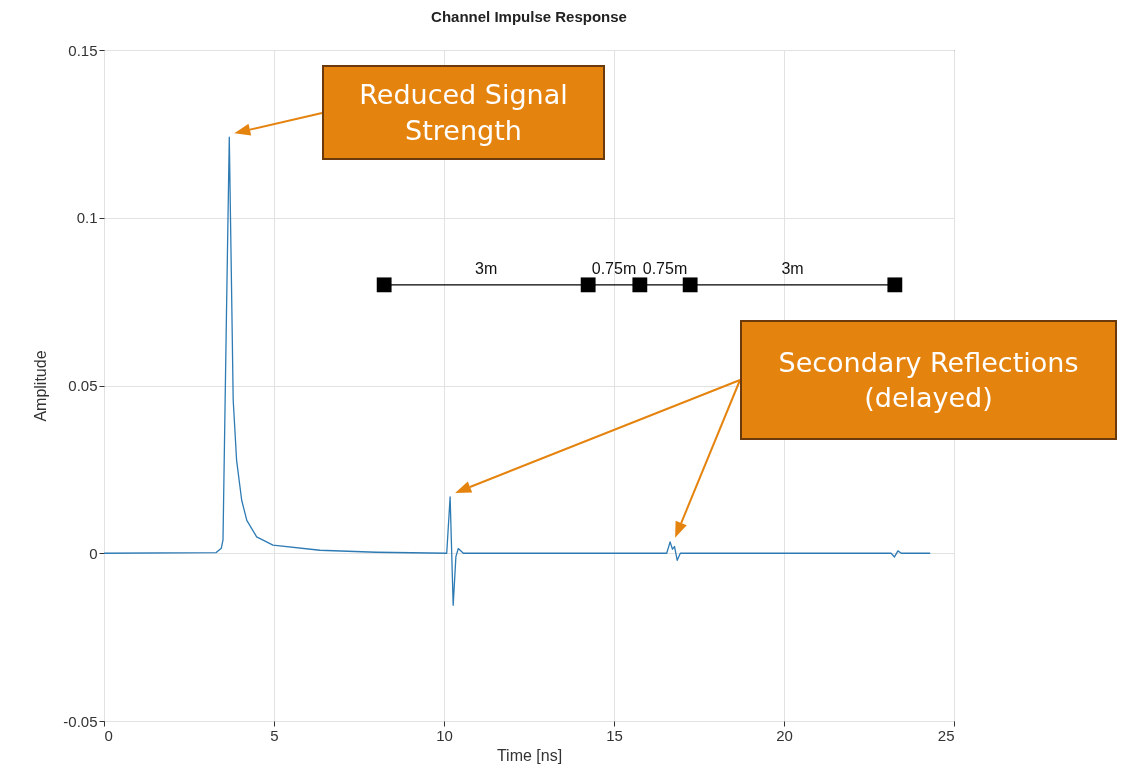 The width and height of the screenshot is (1130, 782). Describe the element at coordinates (41, 386) in the screenshot. I see `y-axis-title: Amplitude` at that location.